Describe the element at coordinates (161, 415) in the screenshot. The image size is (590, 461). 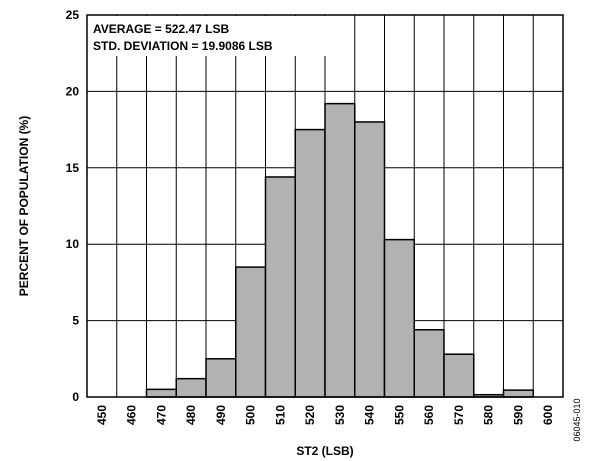
I see `x-tick-label: 470` at that location.